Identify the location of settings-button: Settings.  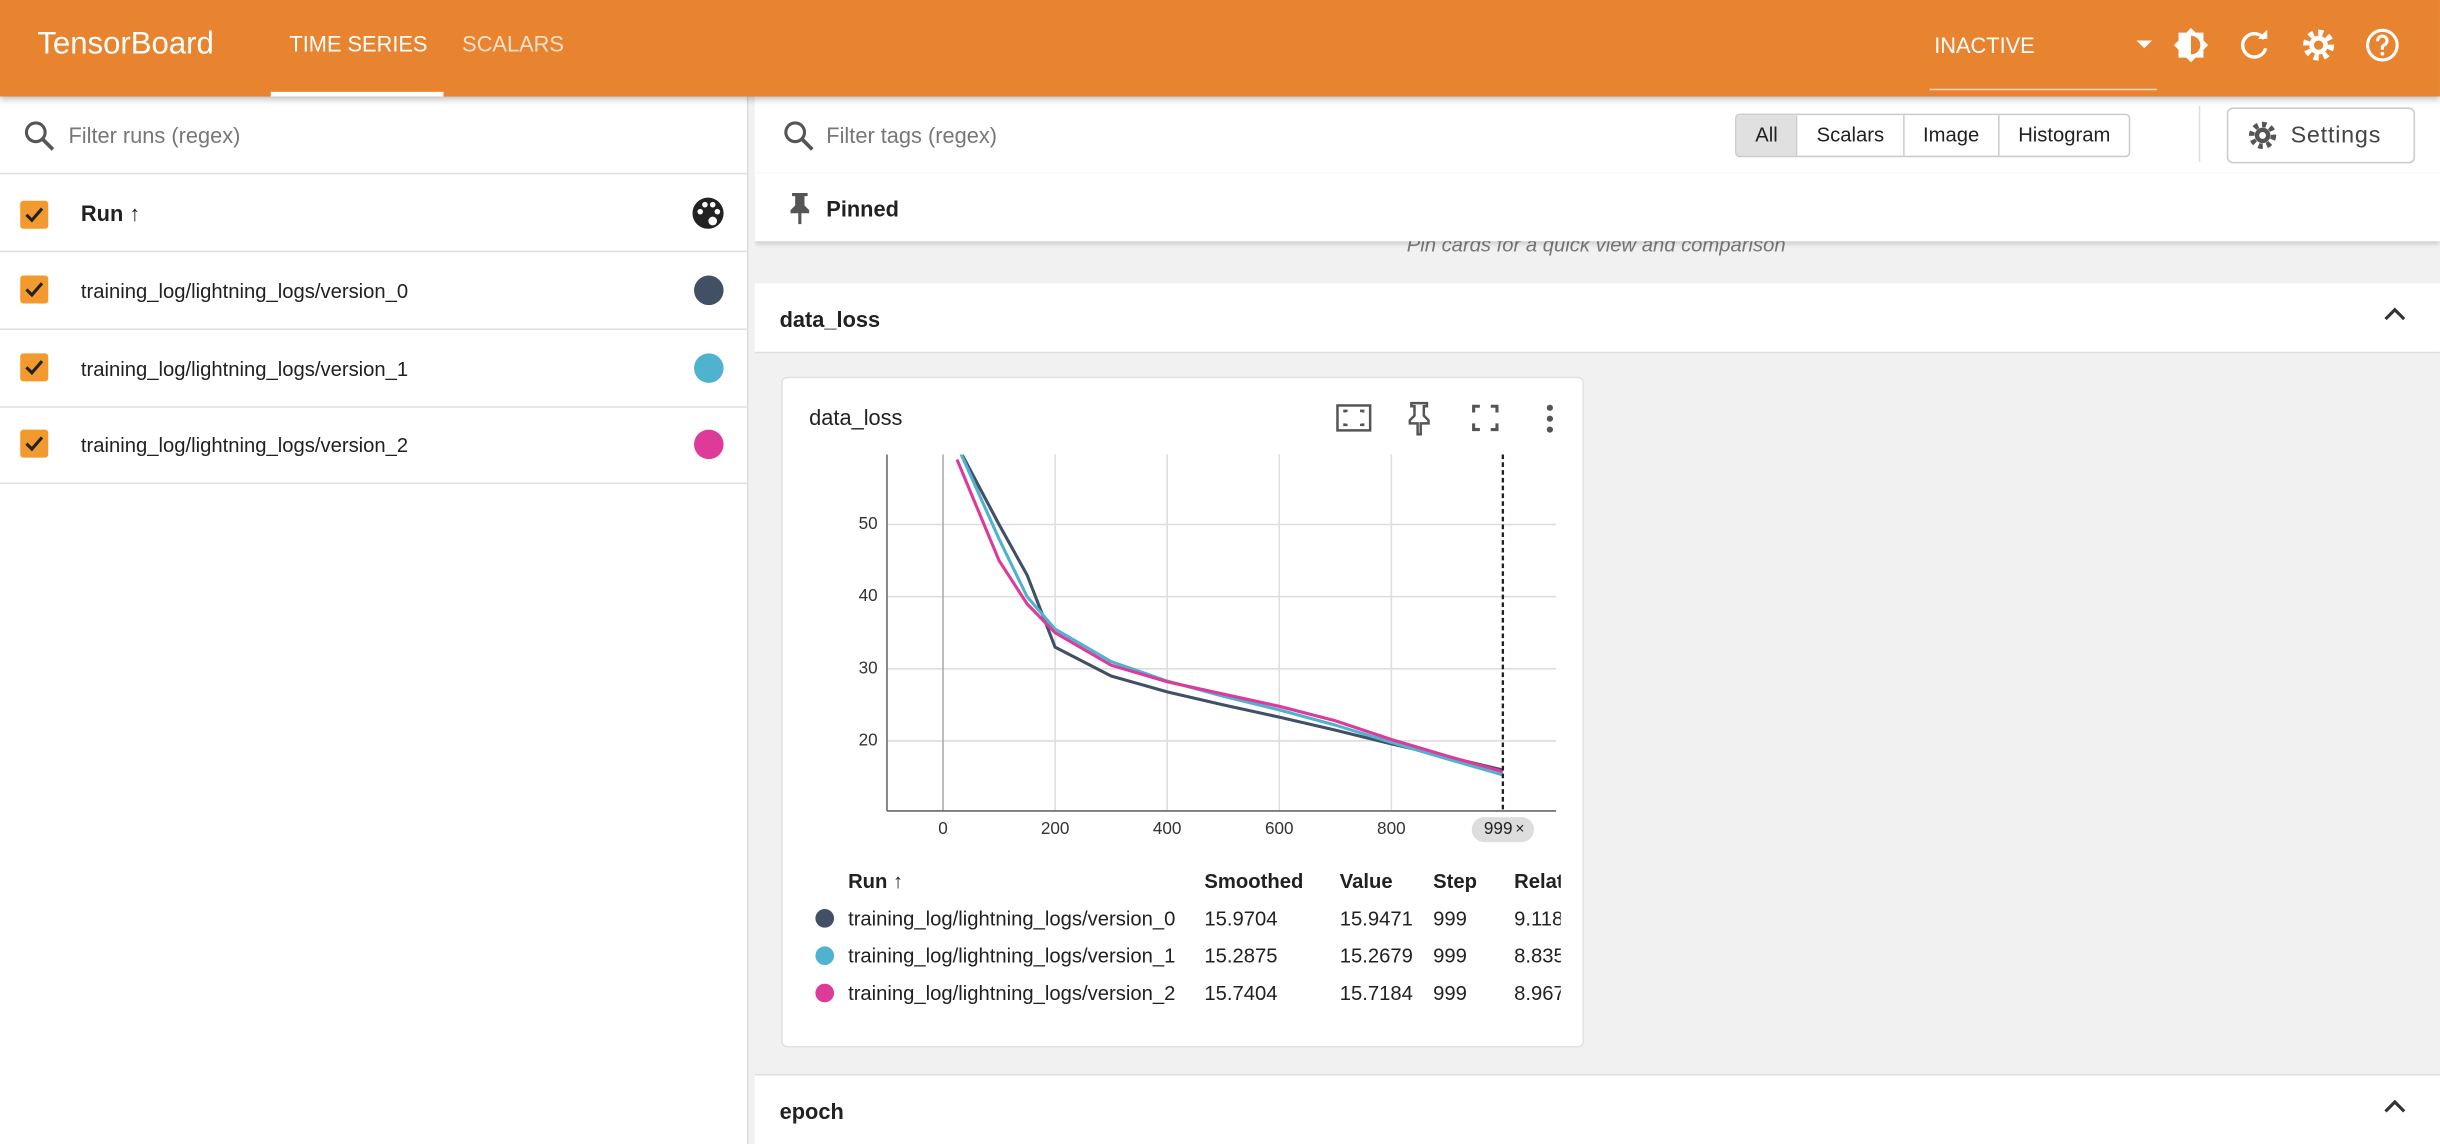
(2321, 135).